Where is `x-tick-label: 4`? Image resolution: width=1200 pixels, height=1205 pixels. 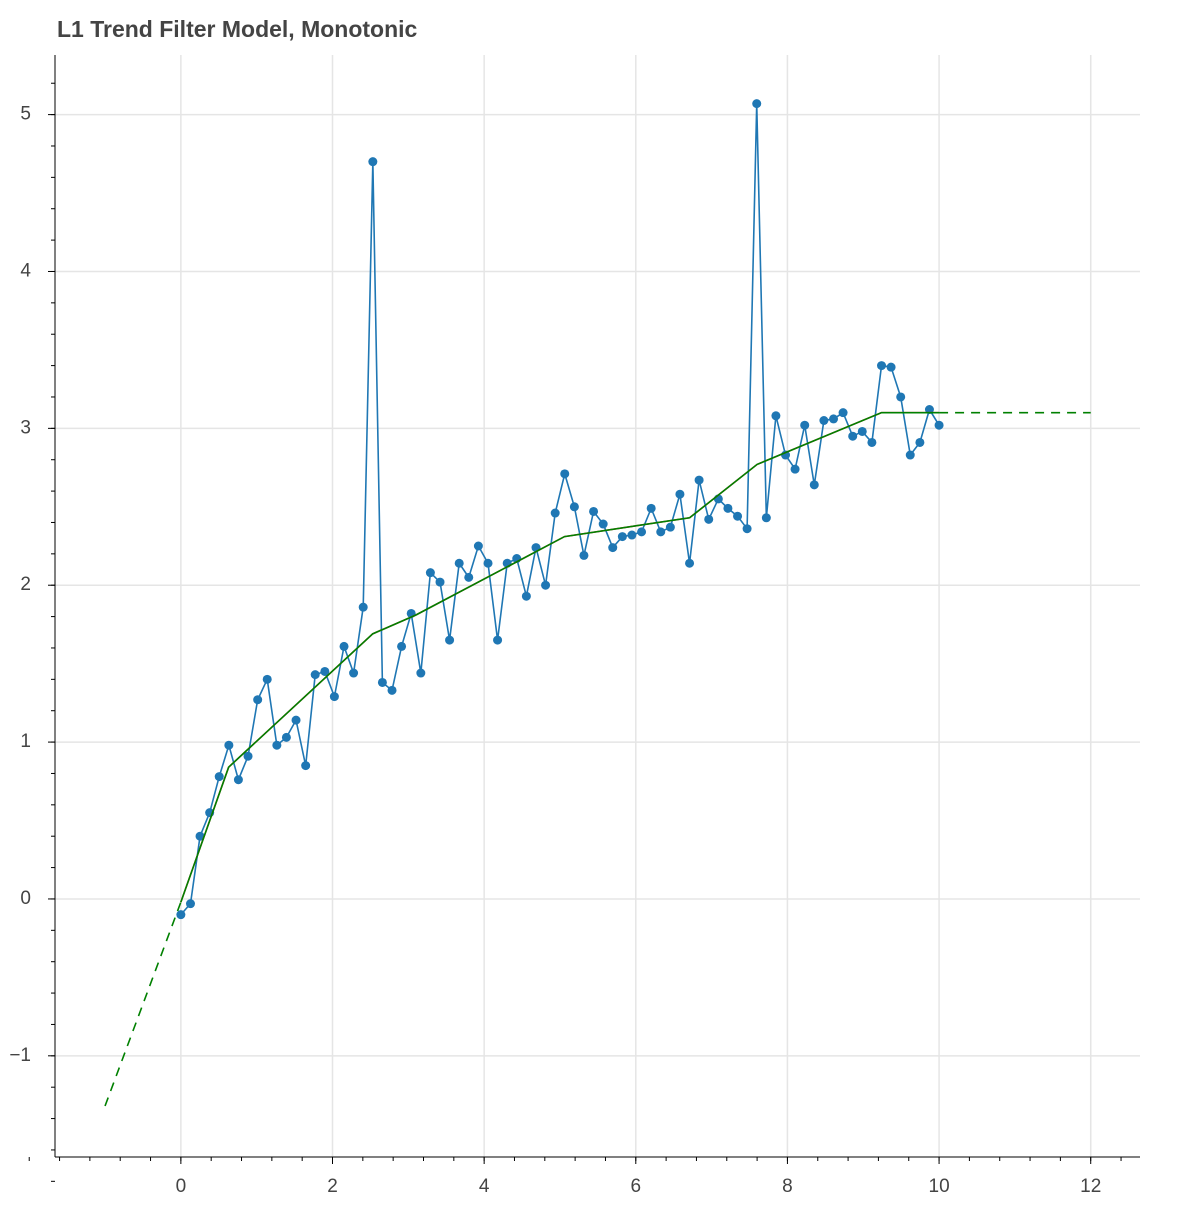
x-tick-label: 4 is located at coordinates (484, 1186).